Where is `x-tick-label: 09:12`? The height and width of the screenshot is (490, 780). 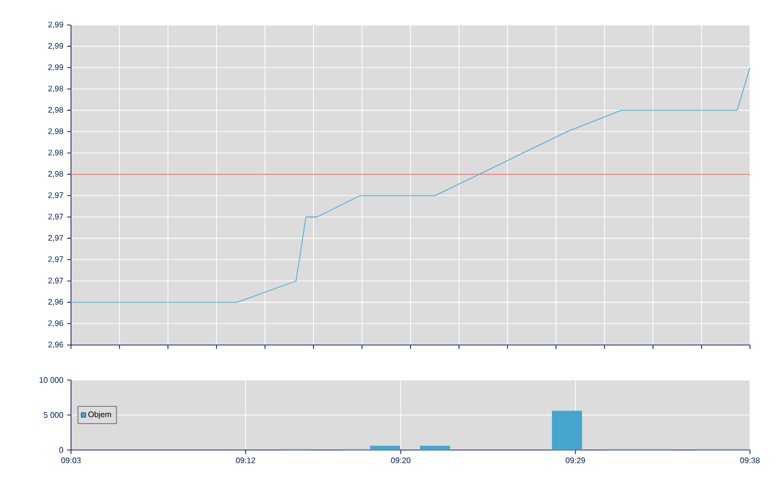
x-tick-label: 09:12 is located at coordinates (246, 461).